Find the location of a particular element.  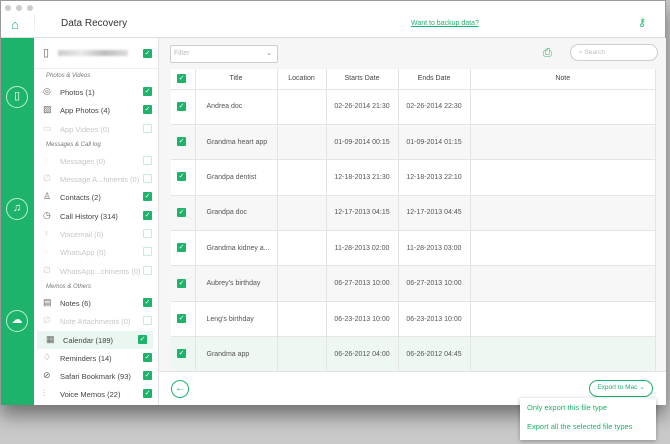

print-icon: ⎙ is located at coordinates (547, 53).